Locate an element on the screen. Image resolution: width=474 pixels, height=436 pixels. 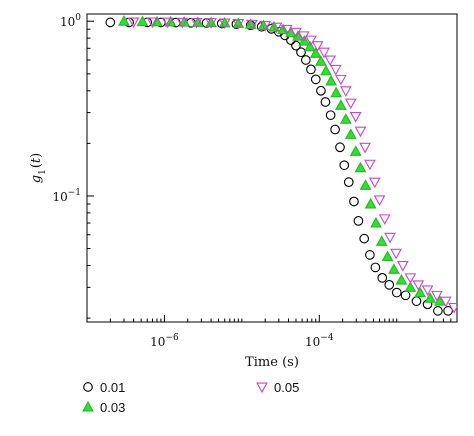
legend: 0.01 0.03 0.05 is located at coordinates (190, 397).